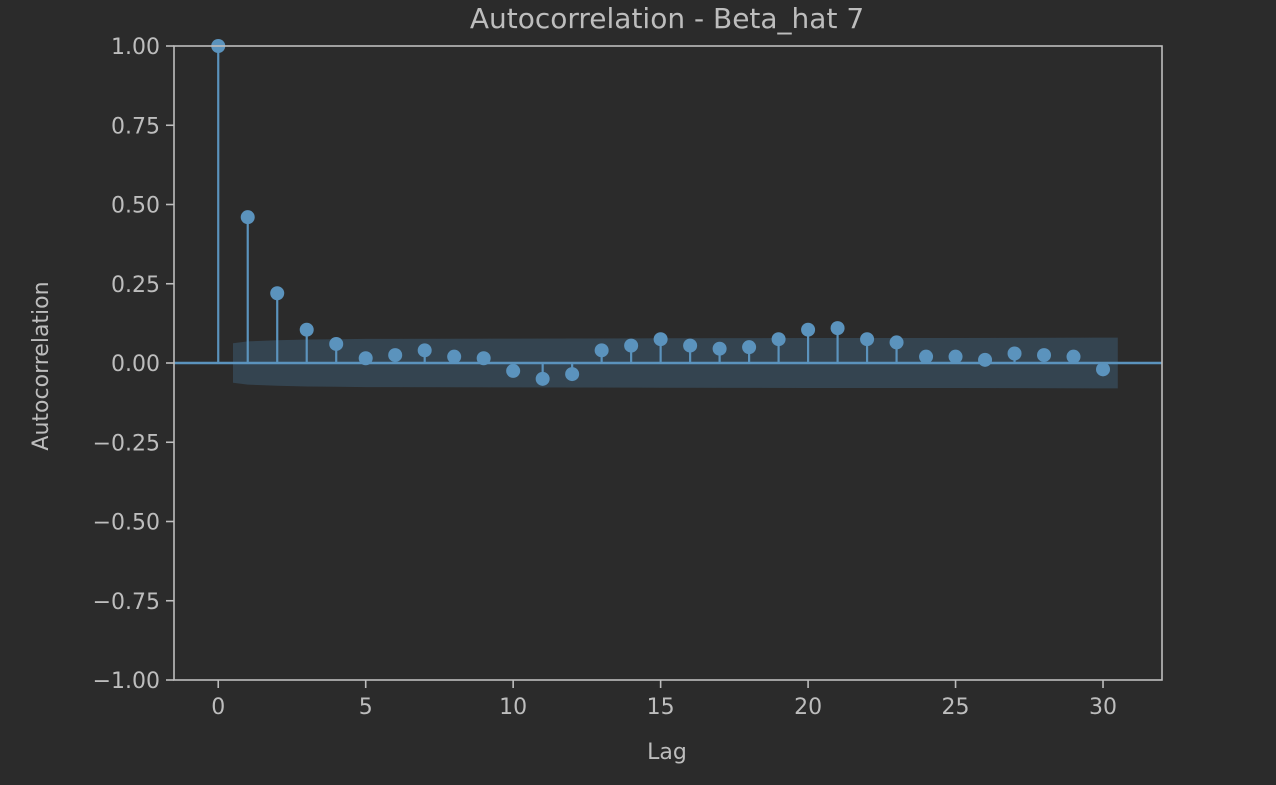 The image size is (1276, 785). I want to click on x-tick-label-0: 0, so click(218, 707).